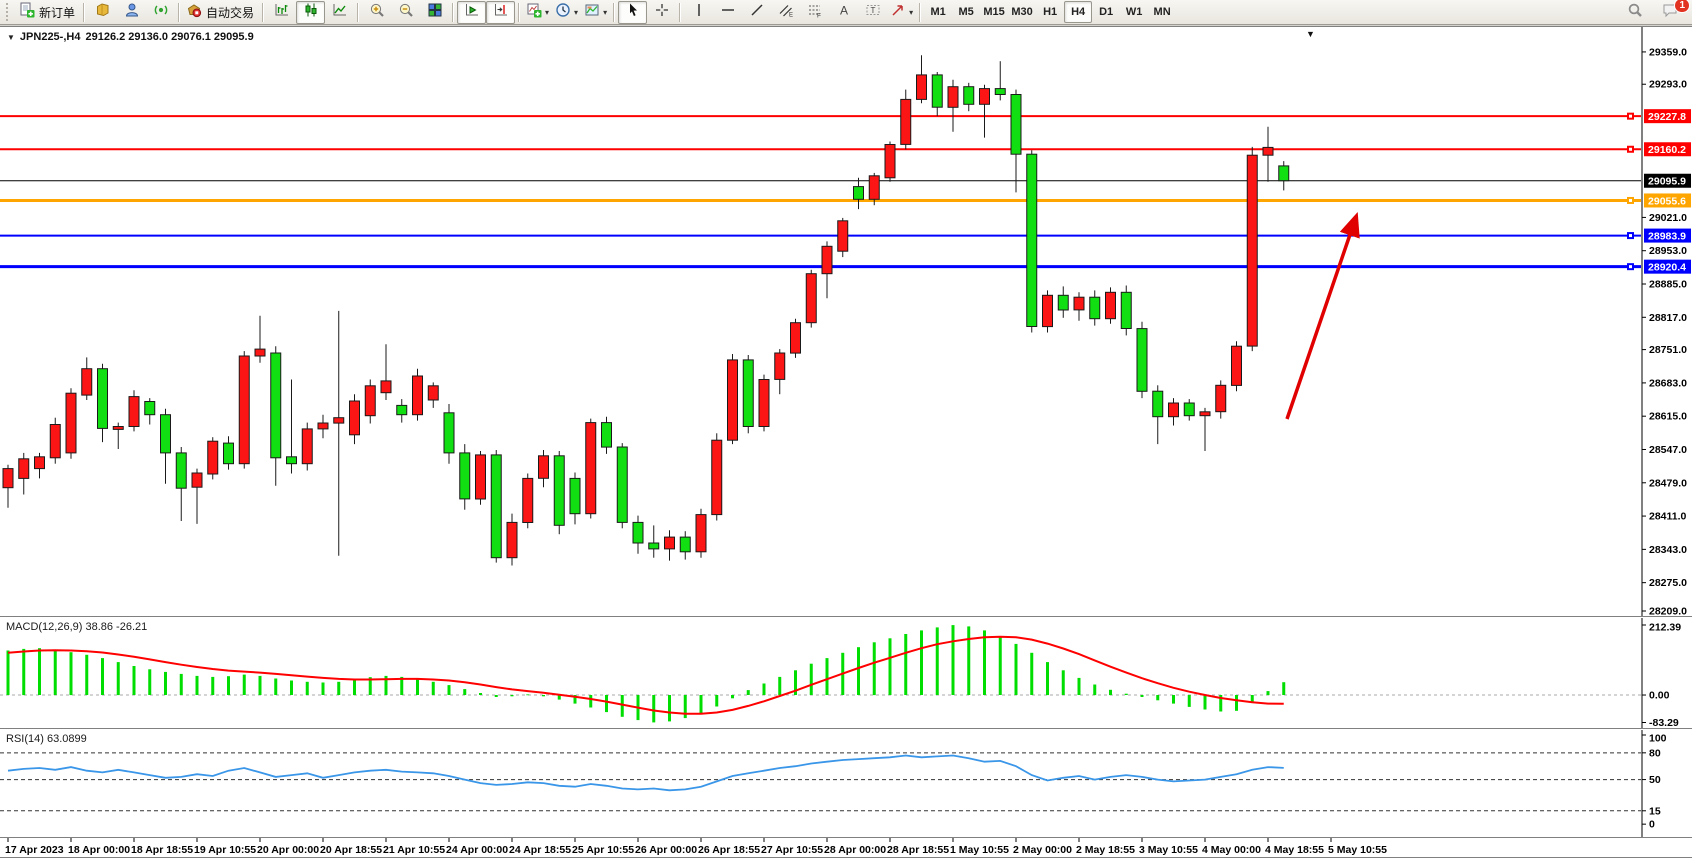 This screenshot has width=1692, height=858. What do you see at coordinates (46, 739) in the screenshot?
I see `rsi-label: RSI(14) 63.0899` at bounding box center [46, 739].